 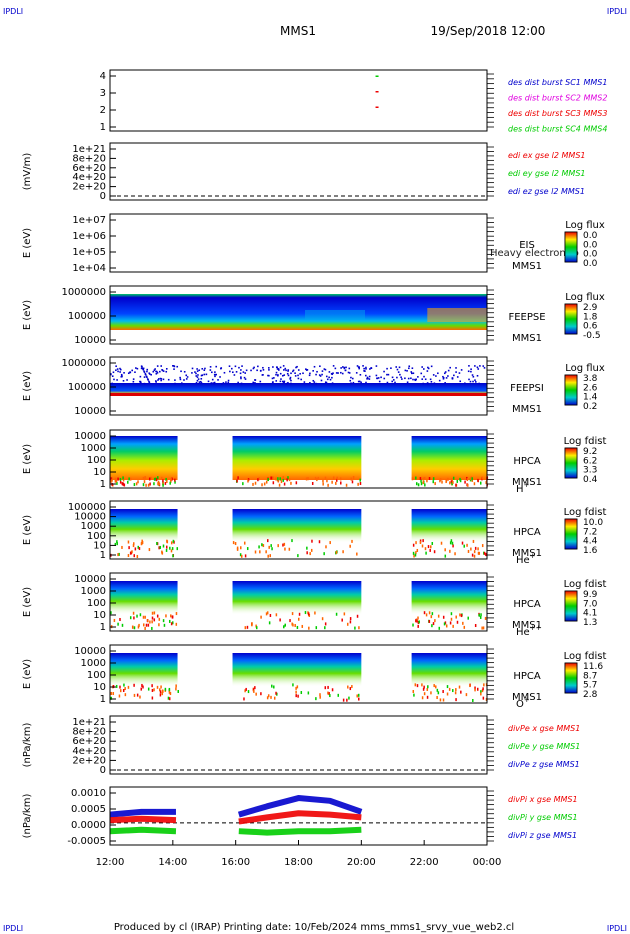 What do you see at coordinates (449, 670) in the screenshot?
I see `hpca-spectrogram-block` at bounding box center [449, 670].